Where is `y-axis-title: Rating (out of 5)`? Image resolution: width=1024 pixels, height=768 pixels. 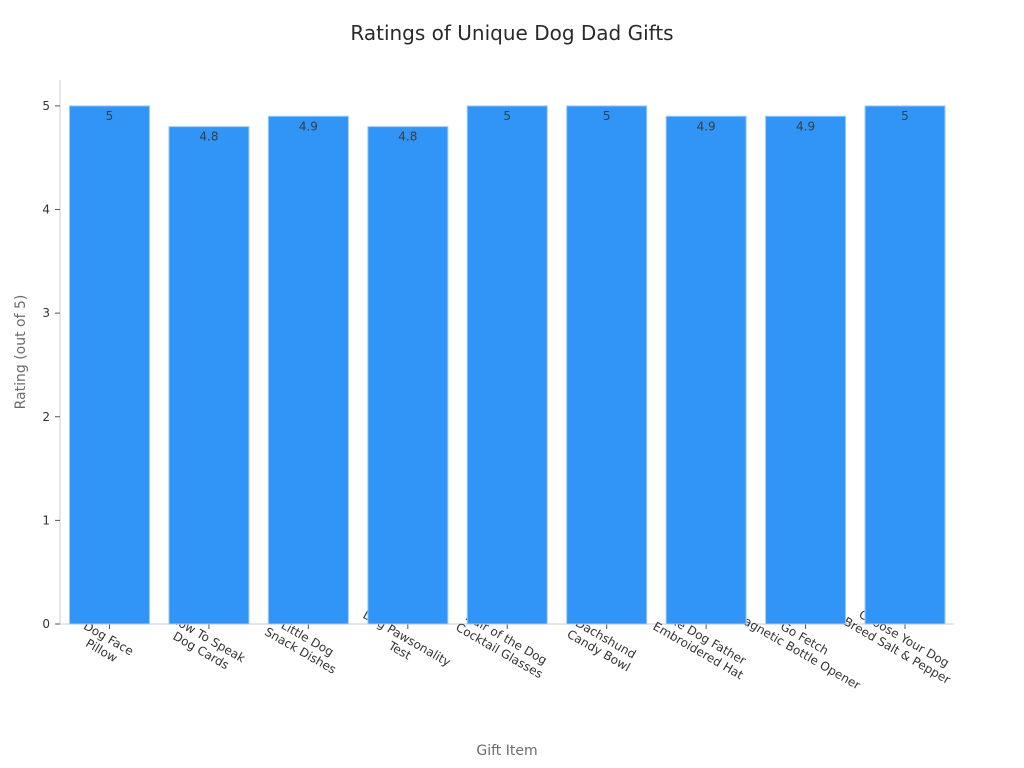 y-axis-title: Rating (out of 5) is located at coordinates (21, 352).